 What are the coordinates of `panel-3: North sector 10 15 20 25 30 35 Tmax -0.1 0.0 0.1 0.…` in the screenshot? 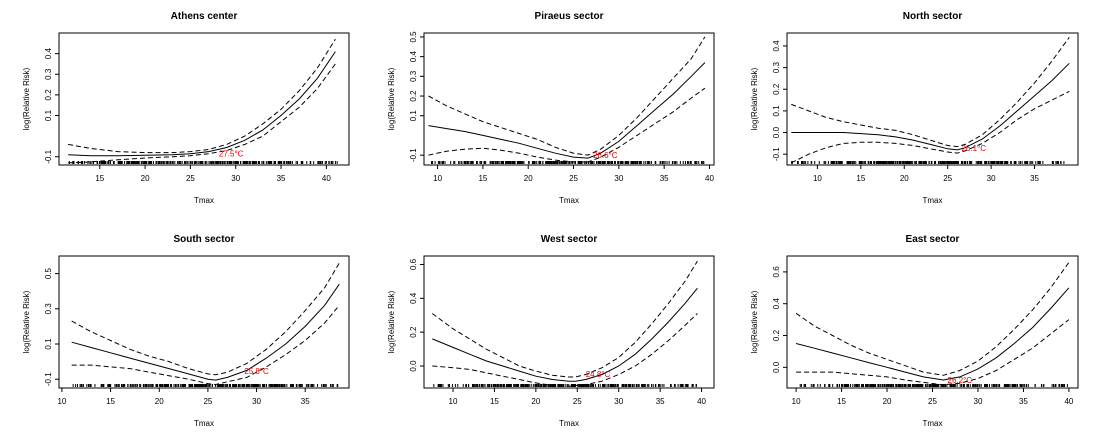 It's located at (914, 108).